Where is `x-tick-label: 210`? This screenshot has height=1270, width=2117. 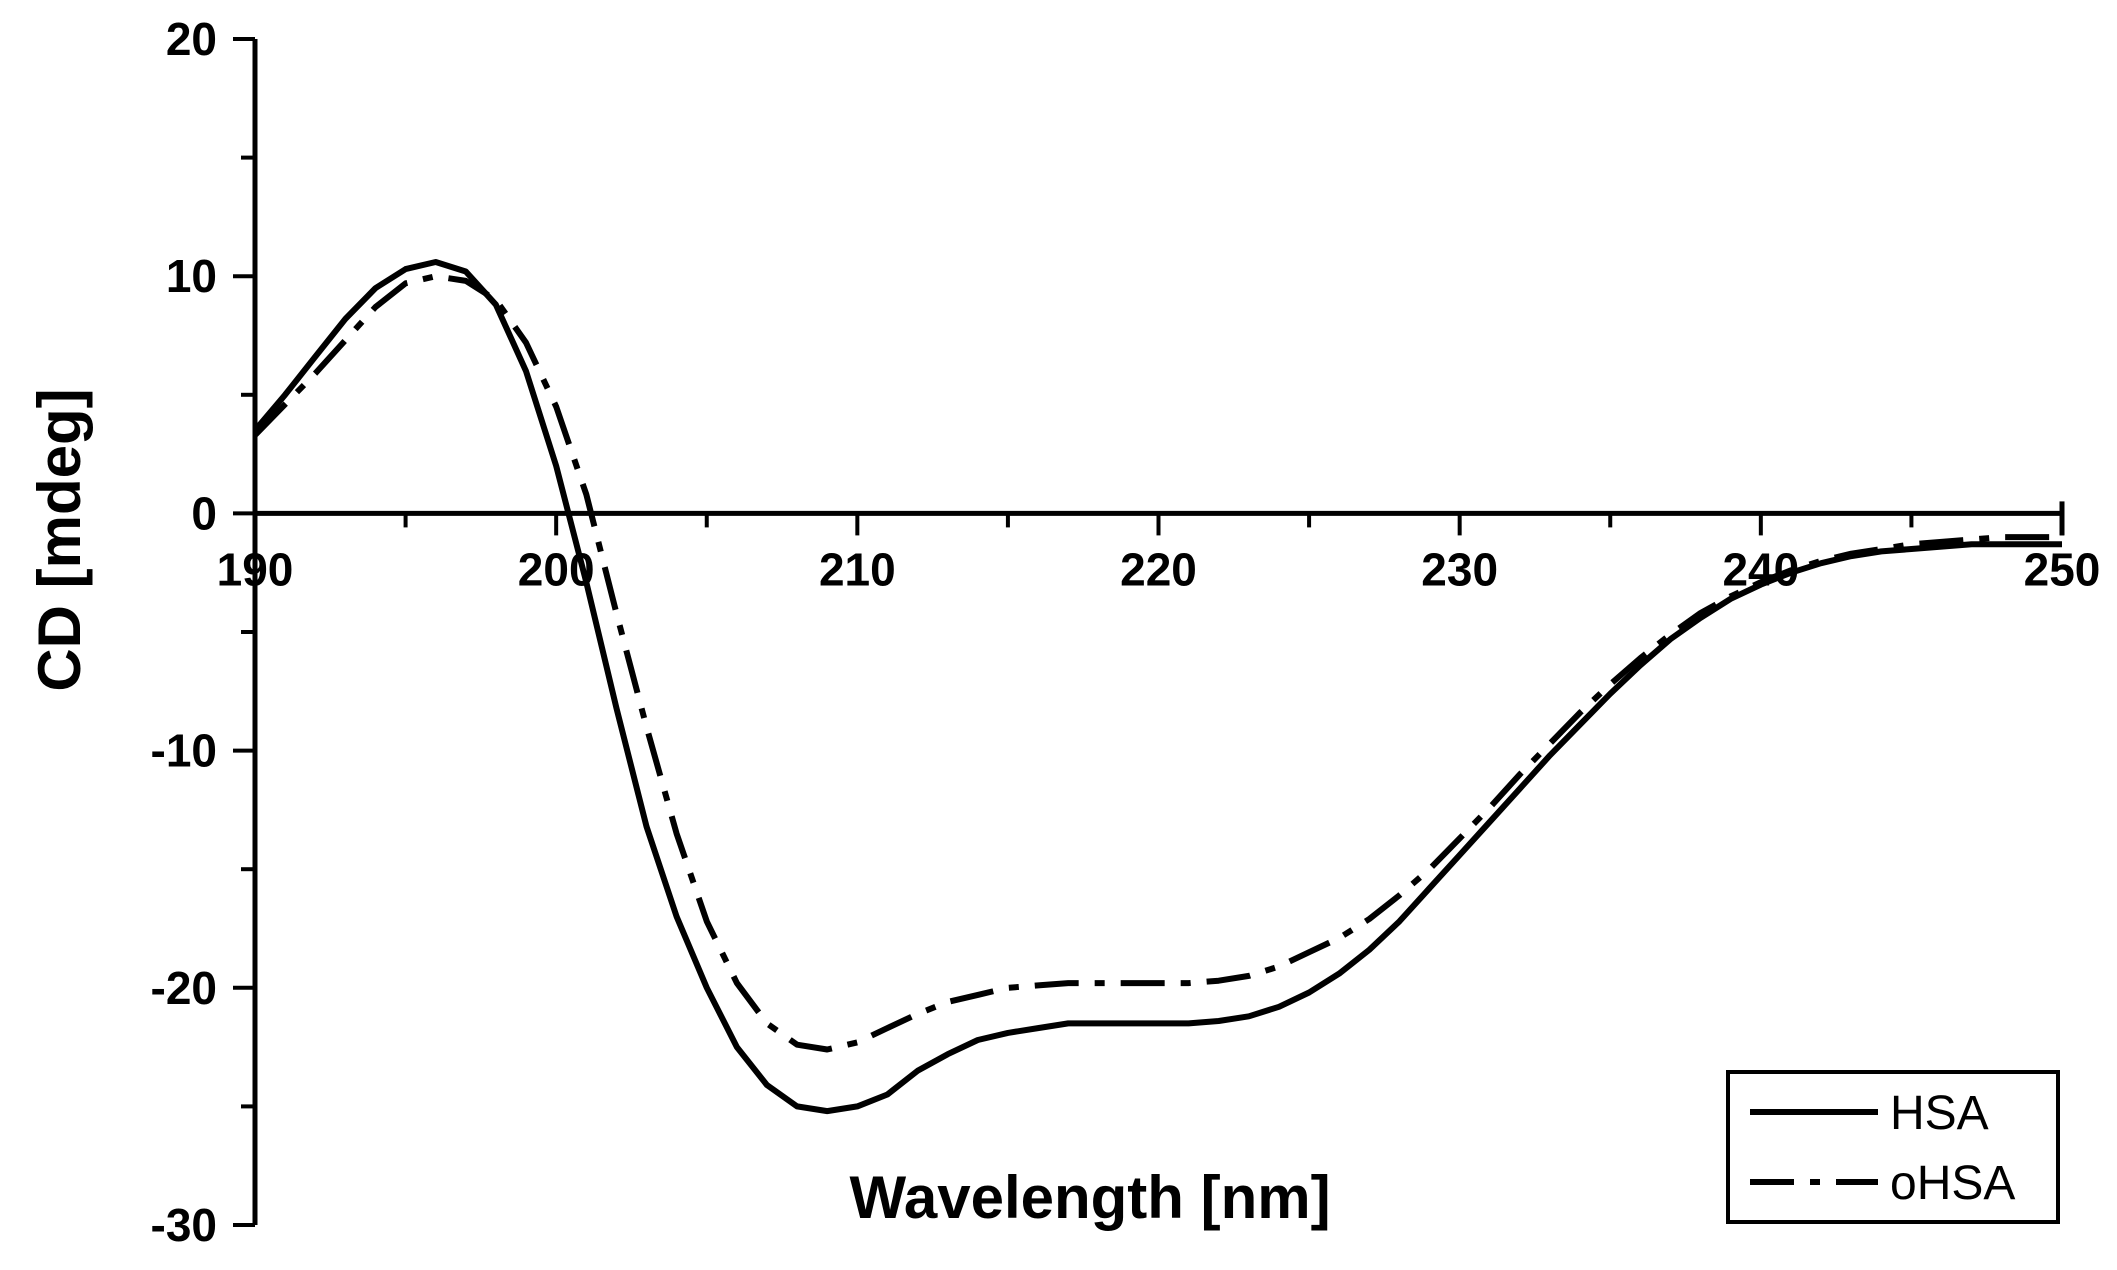
x-tick-label: 210 is located at coordinates (857, 569).